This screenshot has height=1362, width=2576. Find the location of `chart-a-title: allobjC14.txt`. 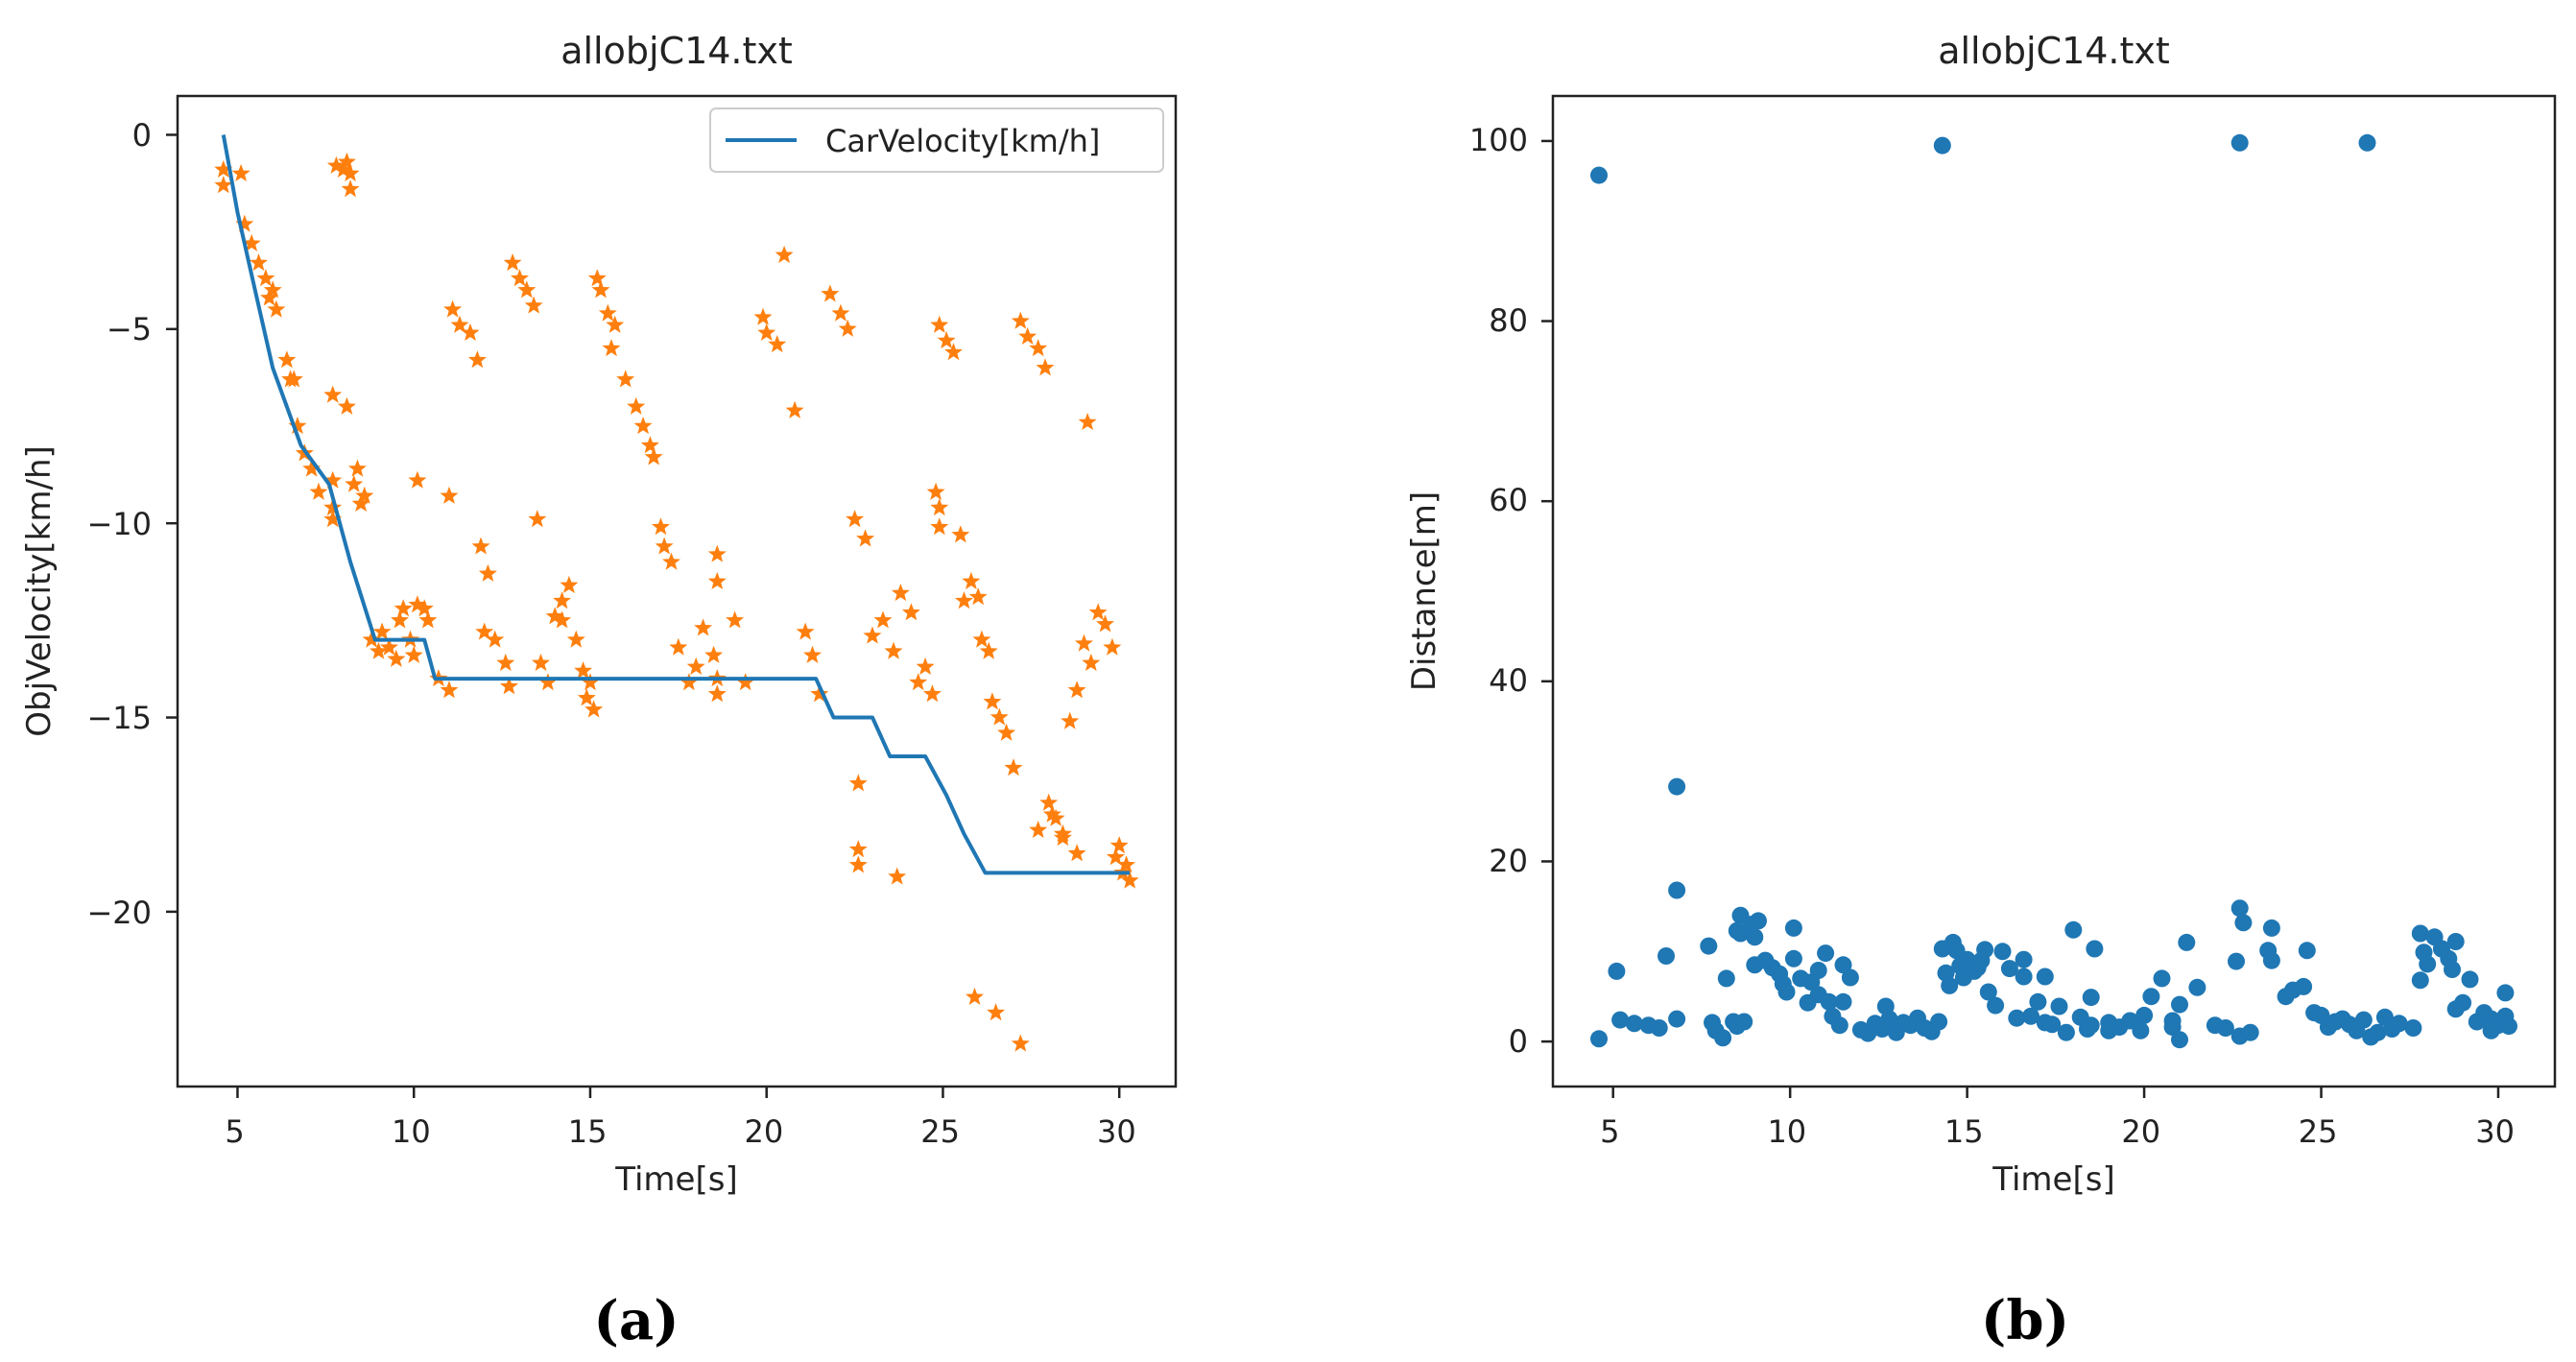

chart-a-title: allobjC14.txt is located at coordinates (677, 51).